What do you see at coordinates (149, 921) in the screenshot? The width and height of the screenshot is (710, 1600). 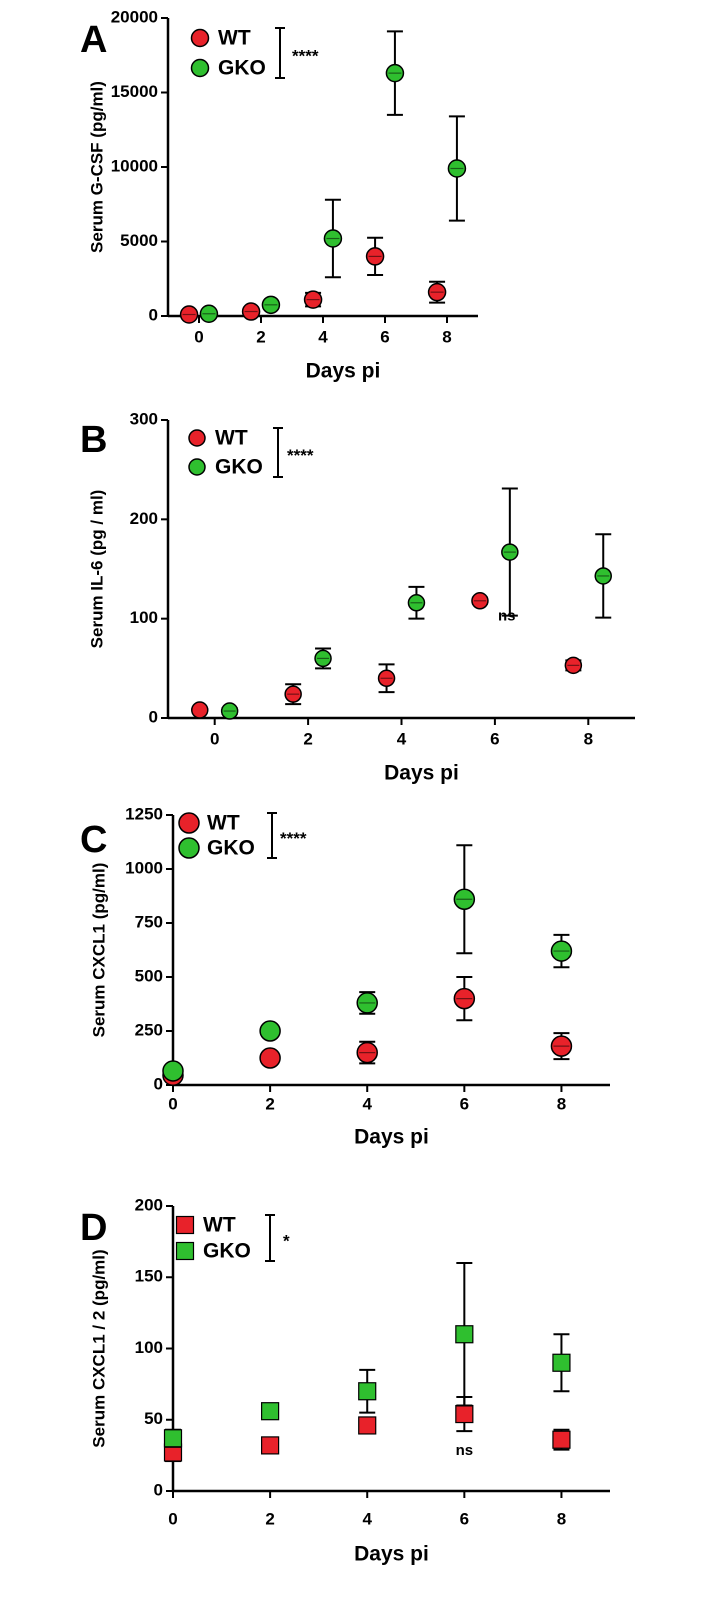 I see `y-tick-label: 750` at bounding box center [149, 921].